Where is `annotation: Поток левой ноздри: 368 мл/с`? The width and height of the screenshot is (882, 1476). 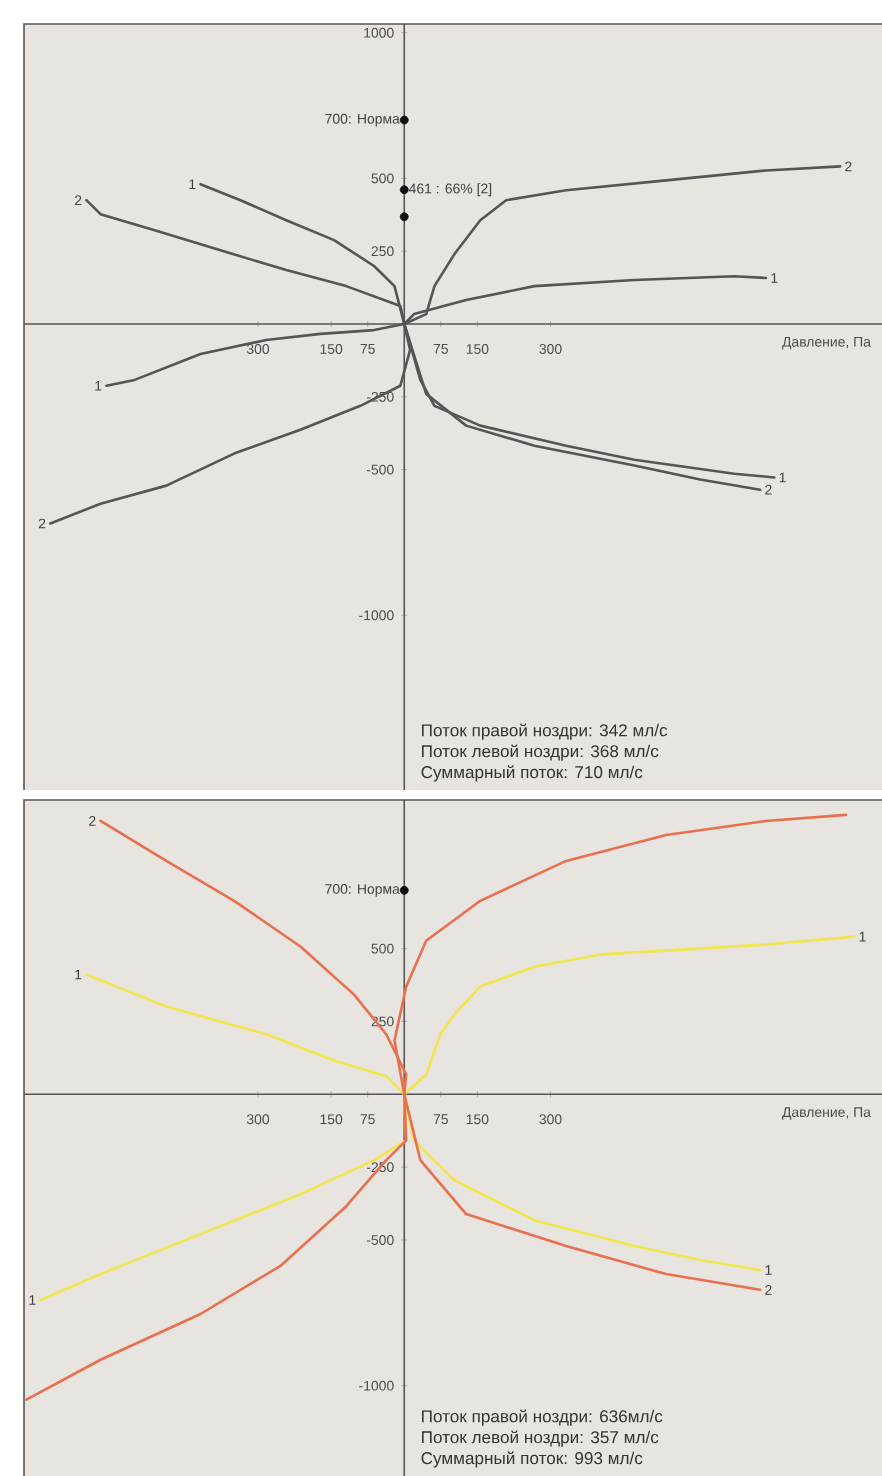
annotation: Поток левой ноздри: 368 мл/с is located at coordinates (540, 752).